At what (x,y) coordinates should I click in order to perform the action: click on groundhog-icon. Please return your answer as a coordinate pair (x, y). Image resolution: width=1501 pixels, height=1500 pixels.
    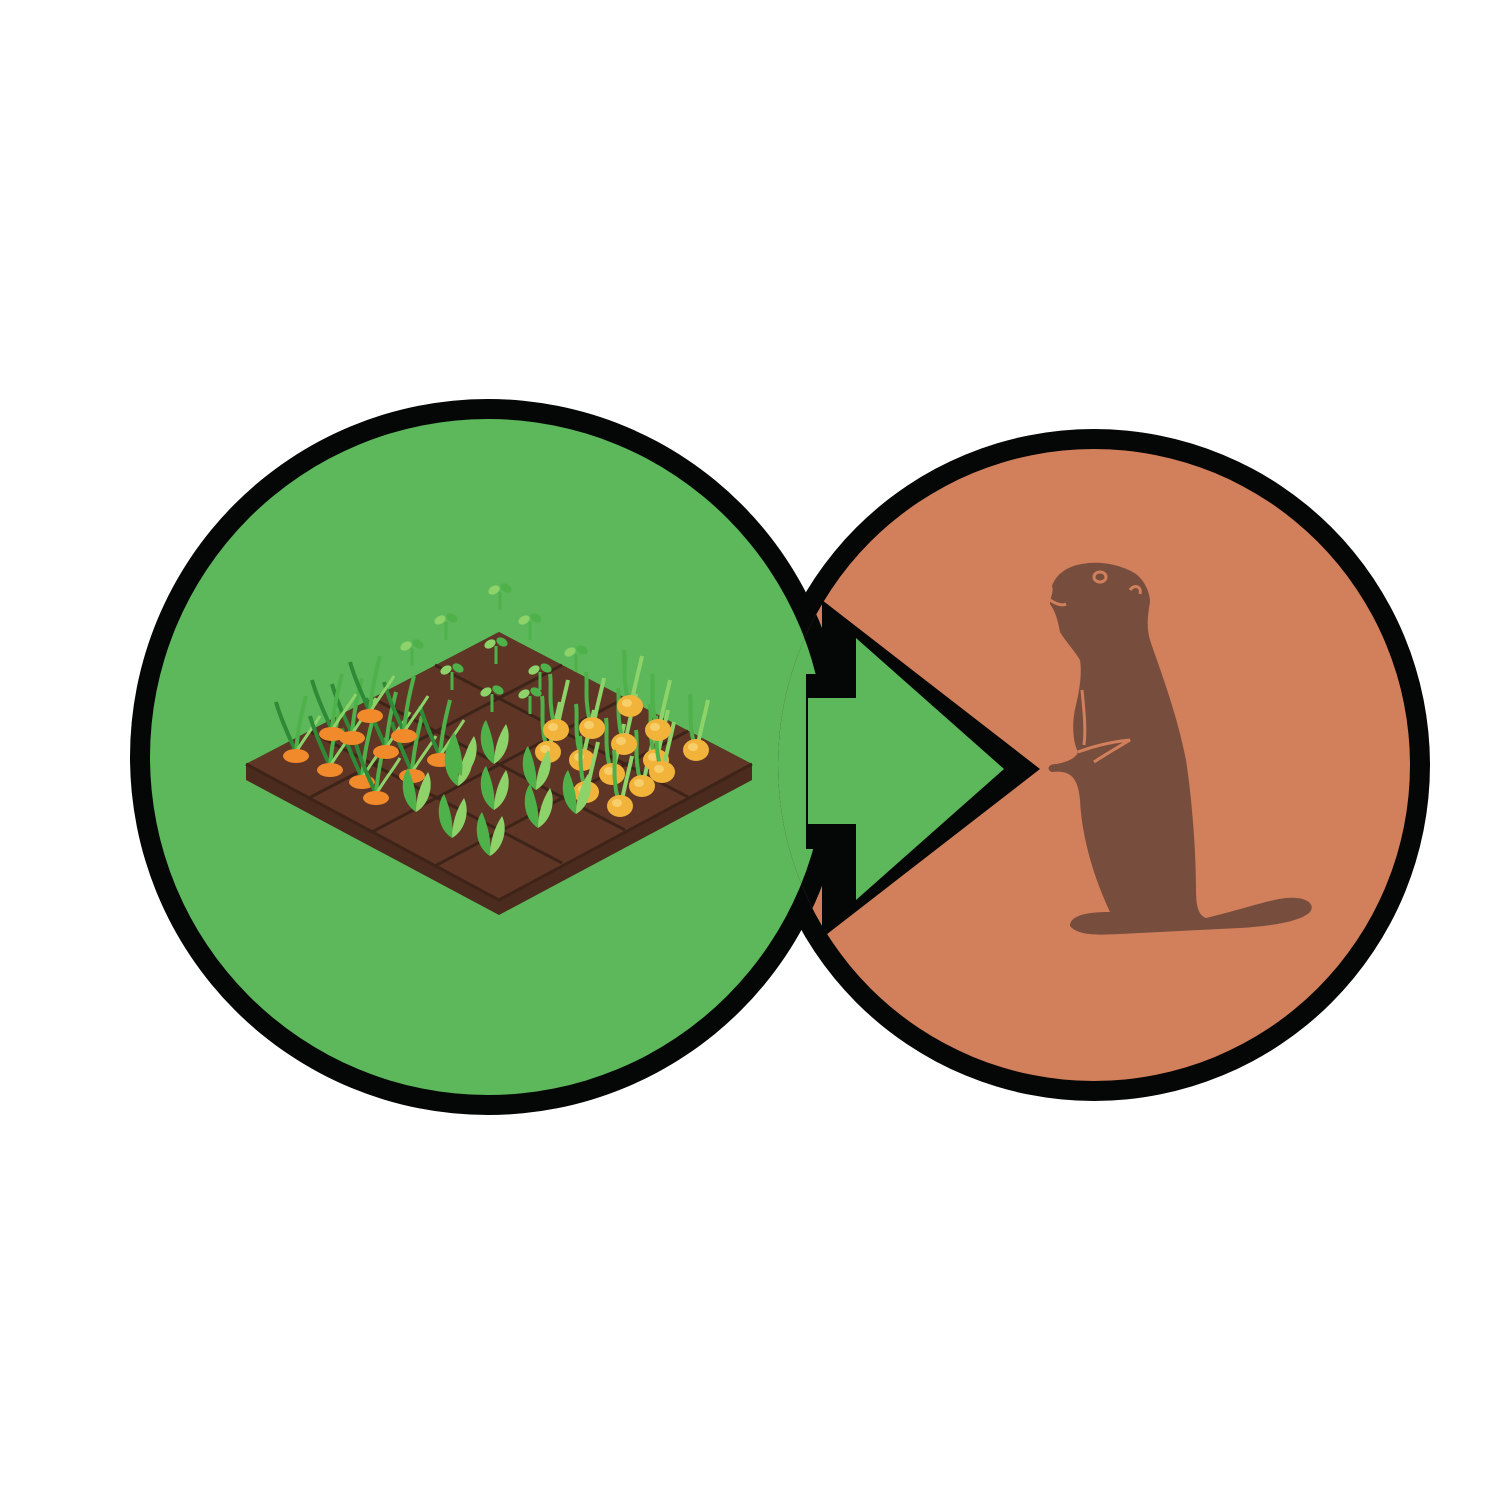
    Looking at the image, I should click on (1180, 748).